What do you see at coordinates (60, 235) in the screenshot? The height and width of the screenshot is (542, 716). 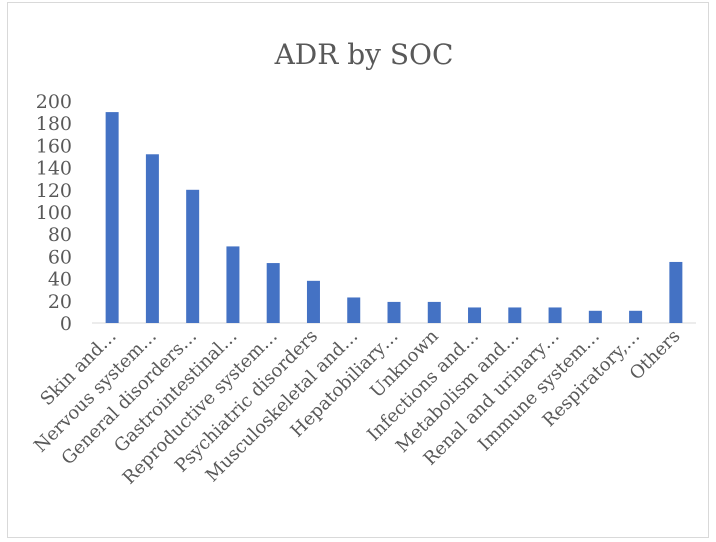 I see `y-tick-label: 80` at bounding box center [60, 235].